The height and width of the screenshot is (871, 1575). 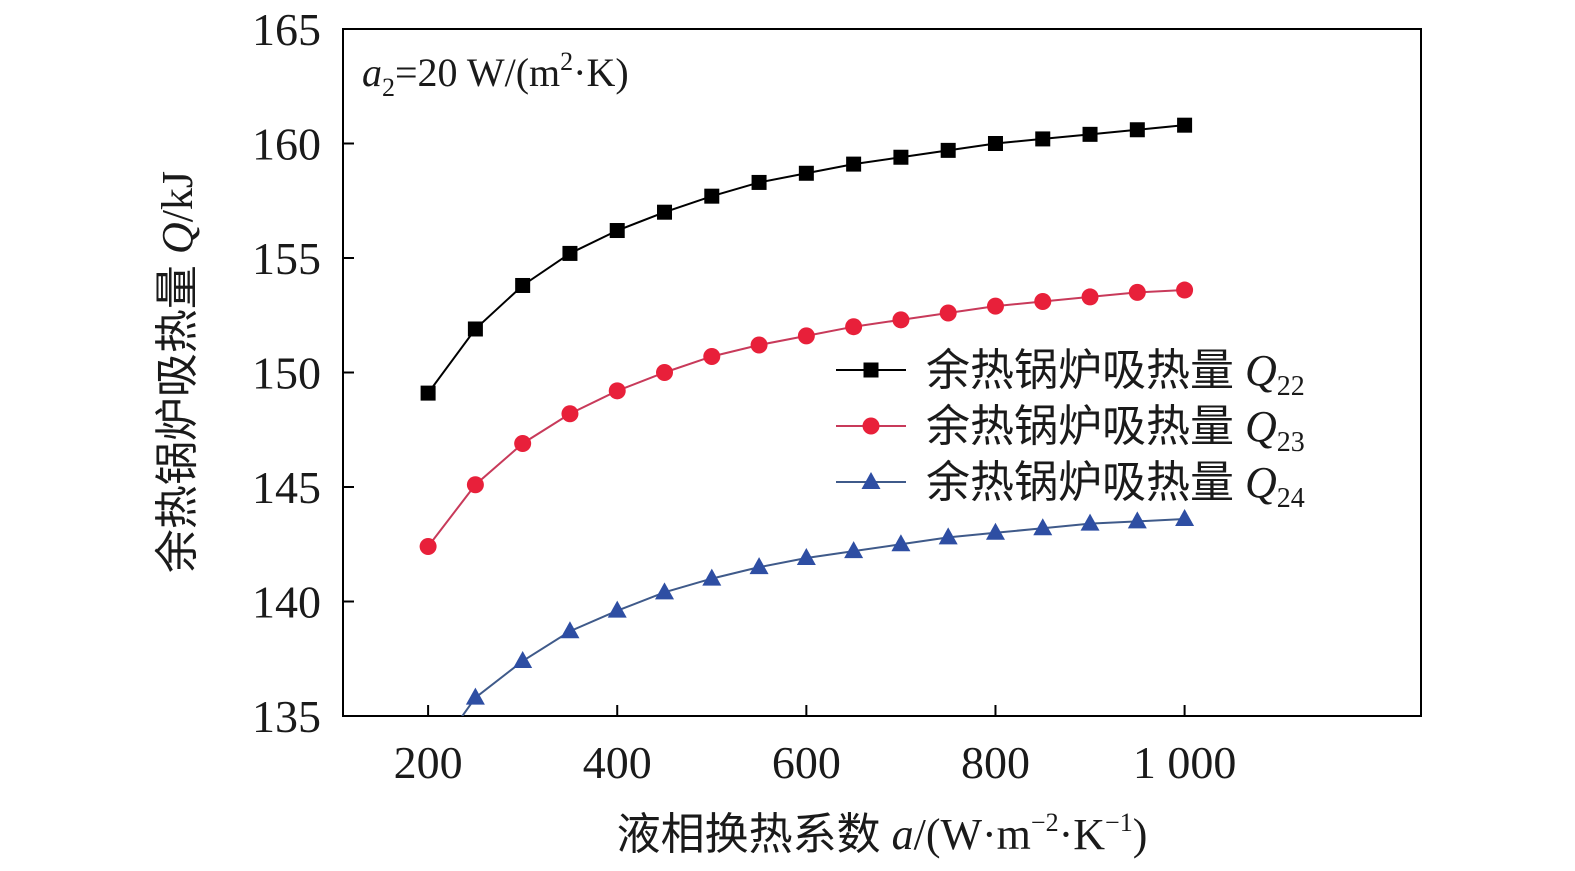 I want to click on legend-label: 余热锅炉吸热量 Q22, so click(x=1115, y=374).